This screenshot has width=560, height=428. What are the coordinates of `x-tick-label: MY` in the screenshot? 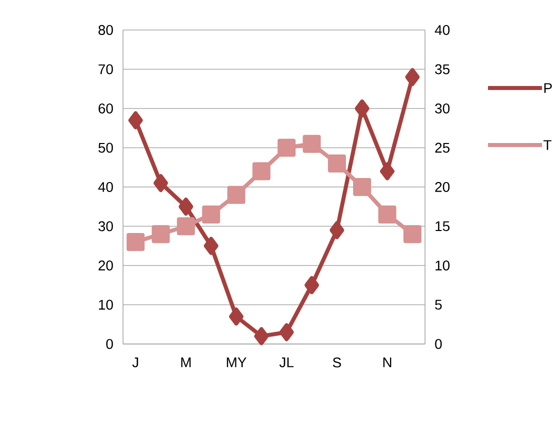 It's located at (236, 363).